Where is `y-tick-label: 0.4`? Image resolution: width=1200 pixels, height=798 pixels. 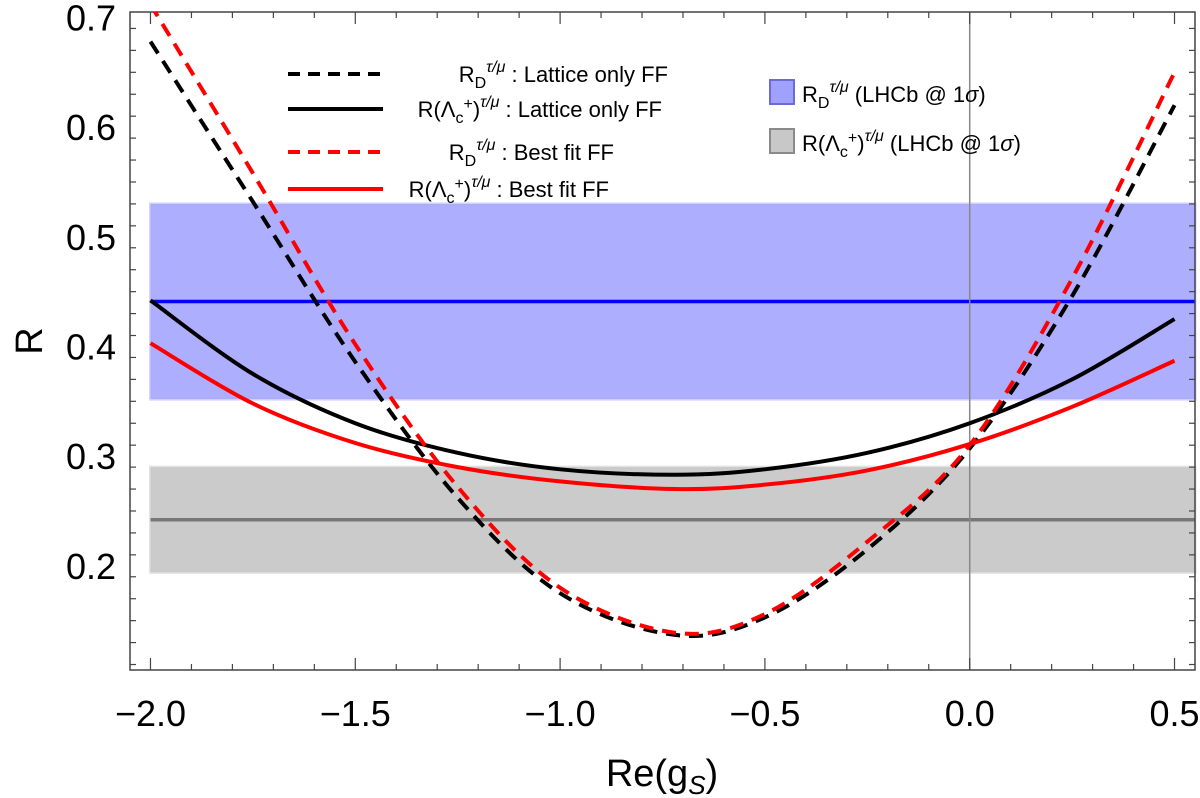 y-tick-label: 0.4 is located at coordinates (91, 346).